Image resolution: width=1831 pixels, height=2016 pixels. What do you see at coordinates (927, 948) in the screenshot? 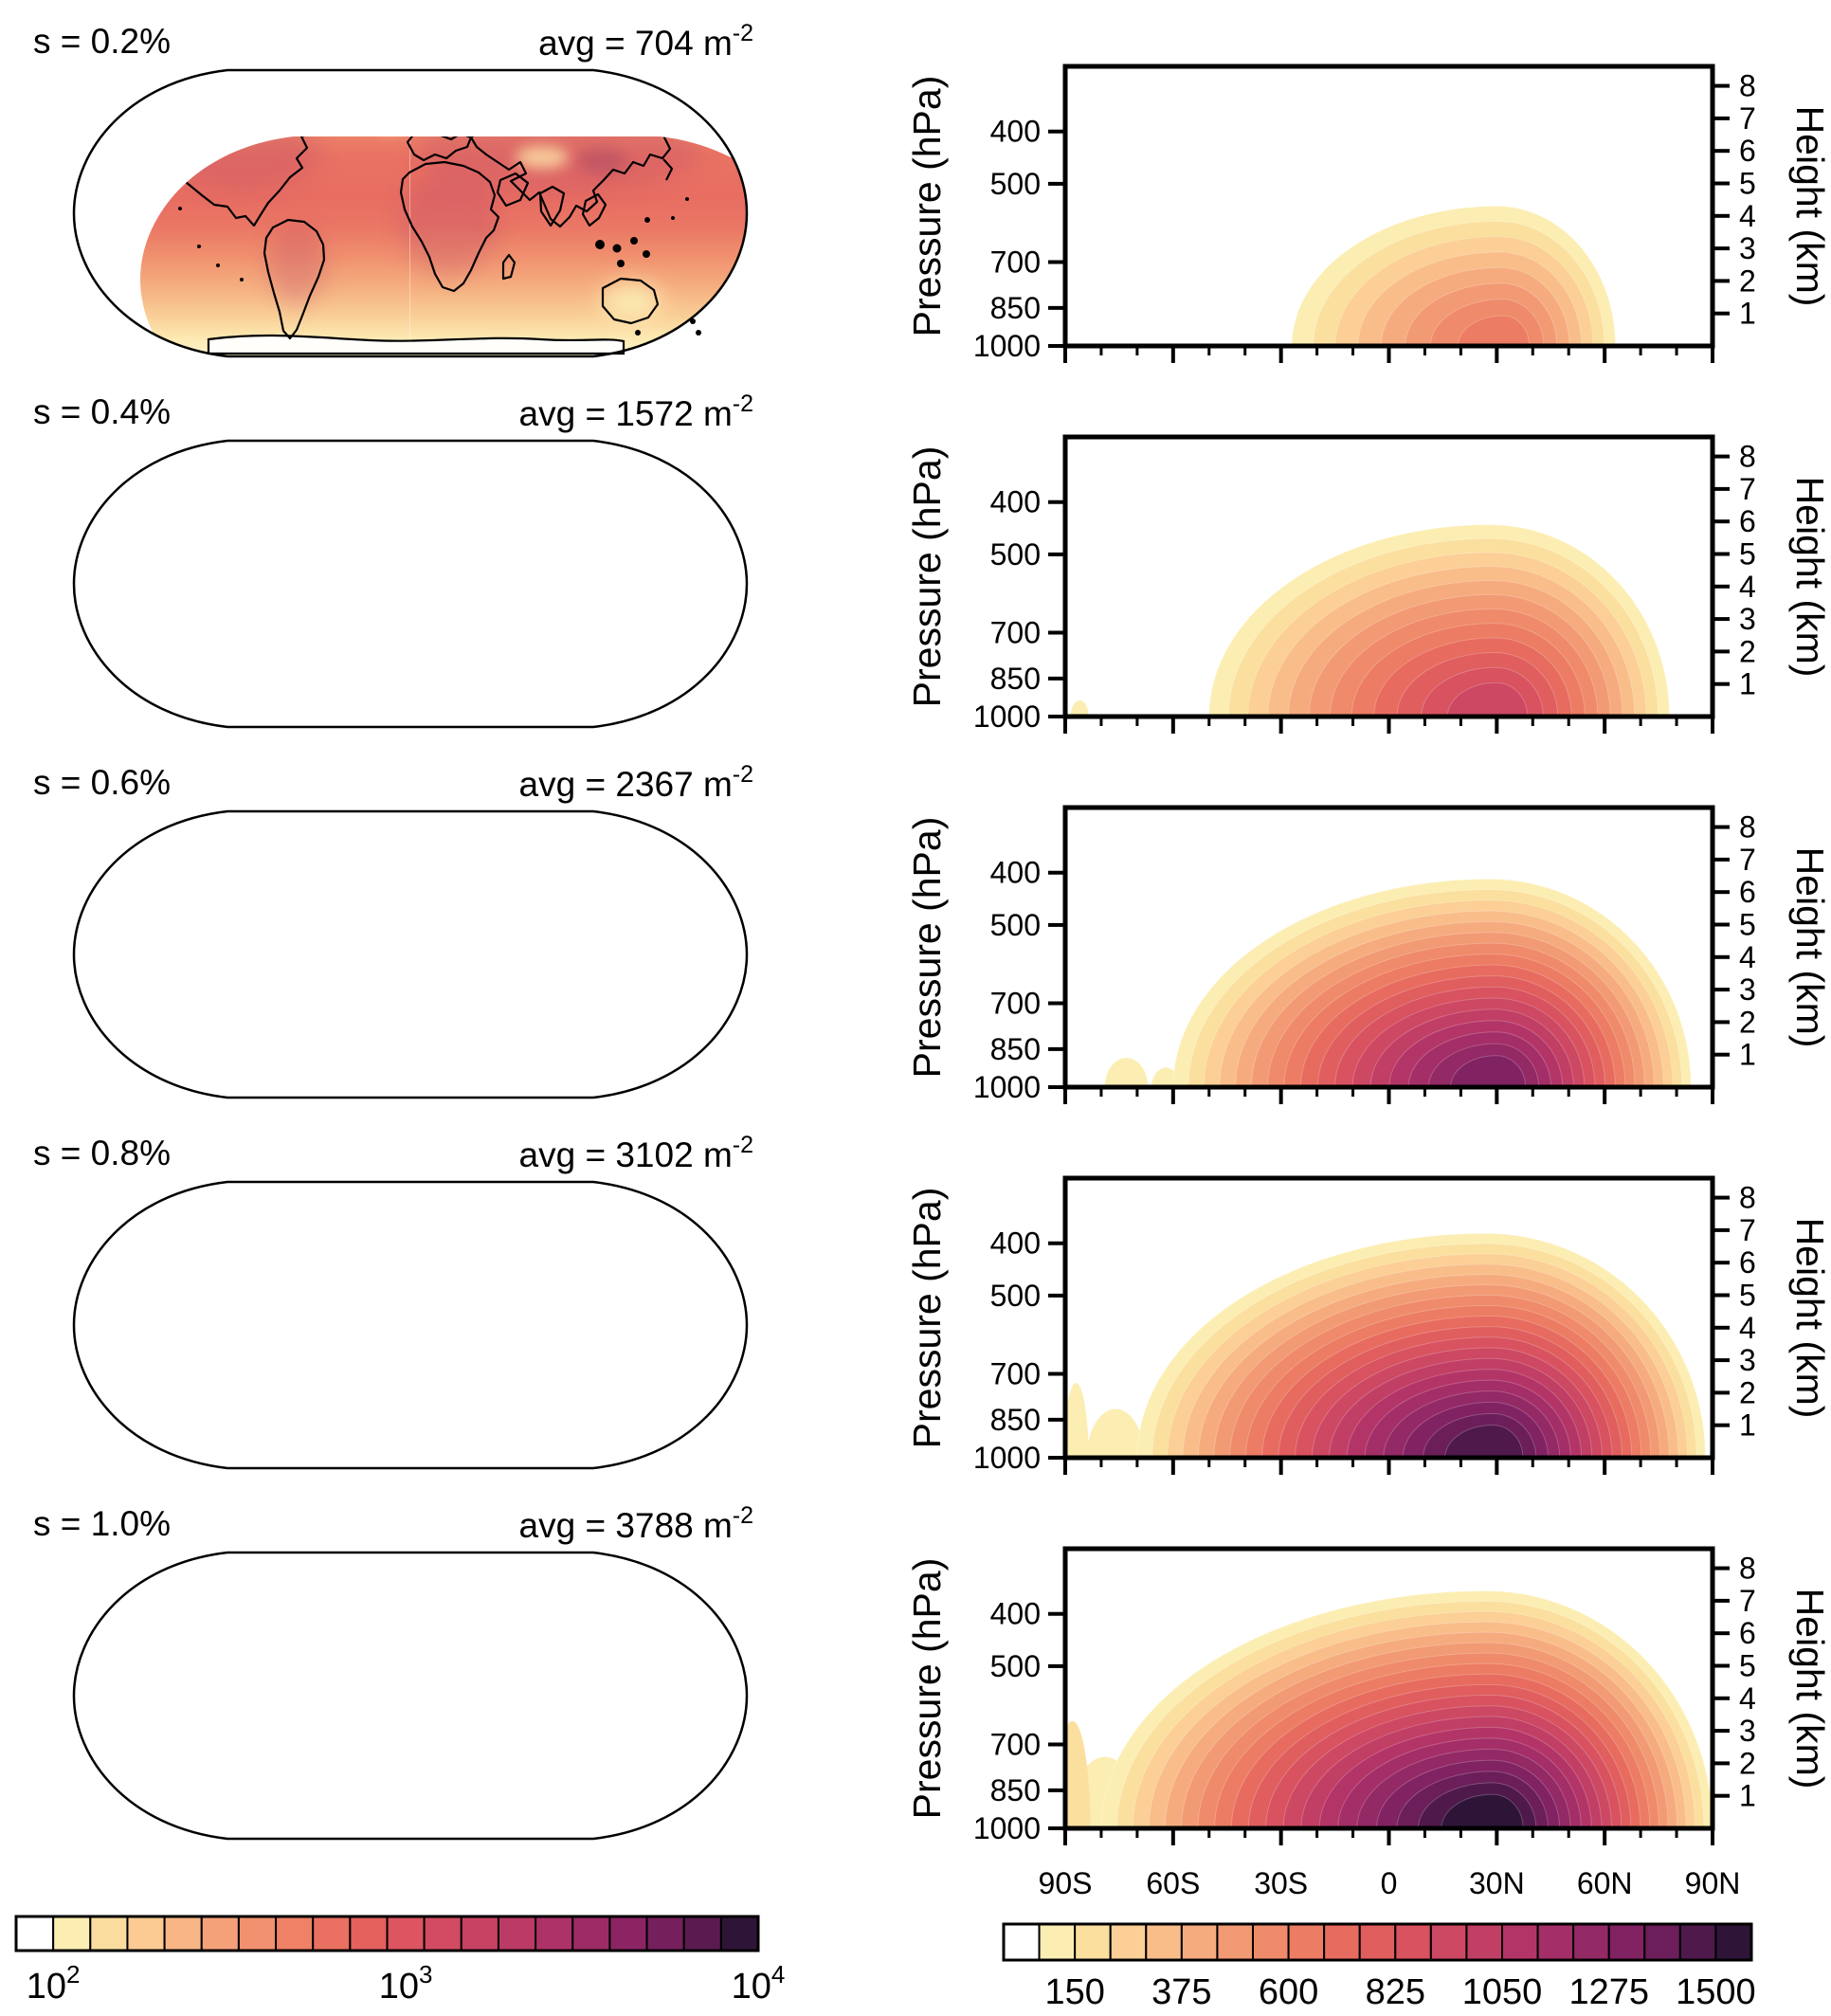
I see `pressure-axis-title: Pressure (hPa)` at bounding box center [927, 948].